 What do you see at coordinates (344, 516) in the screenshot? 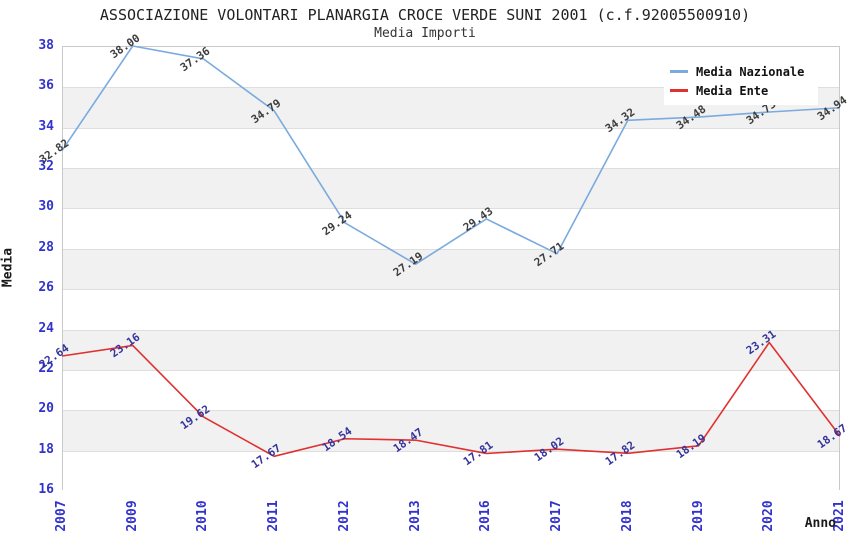
I see `x-tick-label: 2012` at bounding box center [344, 516].